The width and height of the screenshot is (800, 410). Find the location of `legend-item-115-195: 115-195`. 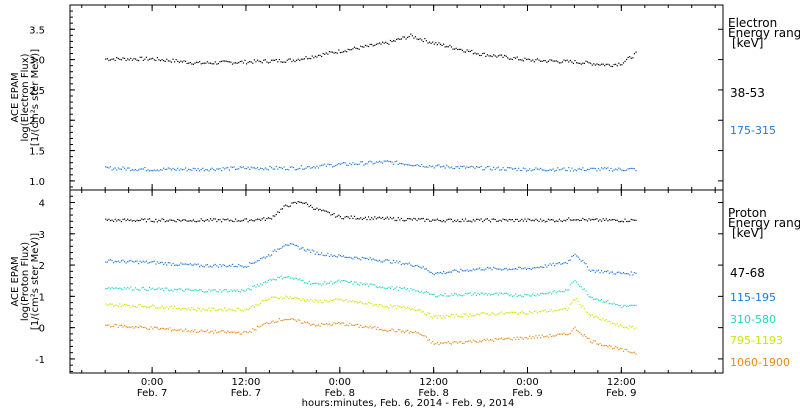

legend-item-115-195: 115-195 is located at coordinates (753, 297).